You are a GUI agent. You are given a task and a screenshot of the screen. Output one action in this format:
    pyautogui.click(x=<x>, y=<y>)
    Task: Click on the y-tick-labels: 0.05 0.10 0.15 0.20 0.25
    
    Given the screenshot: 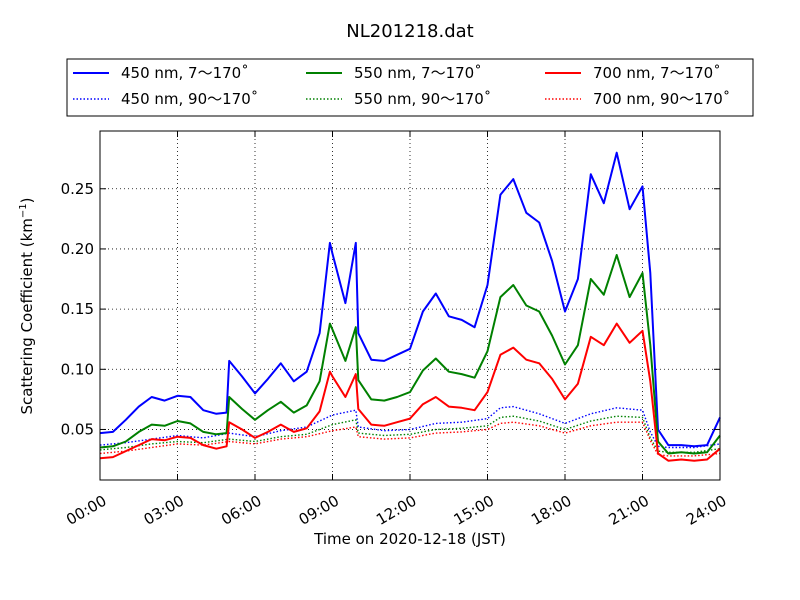 What is the action you would take?
    pyautogui.click(x=77, y=309)
    